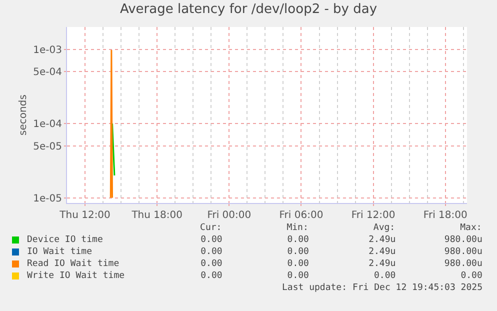  I want to click on x-tick-label: Thu 18:00, so click(156, 215).